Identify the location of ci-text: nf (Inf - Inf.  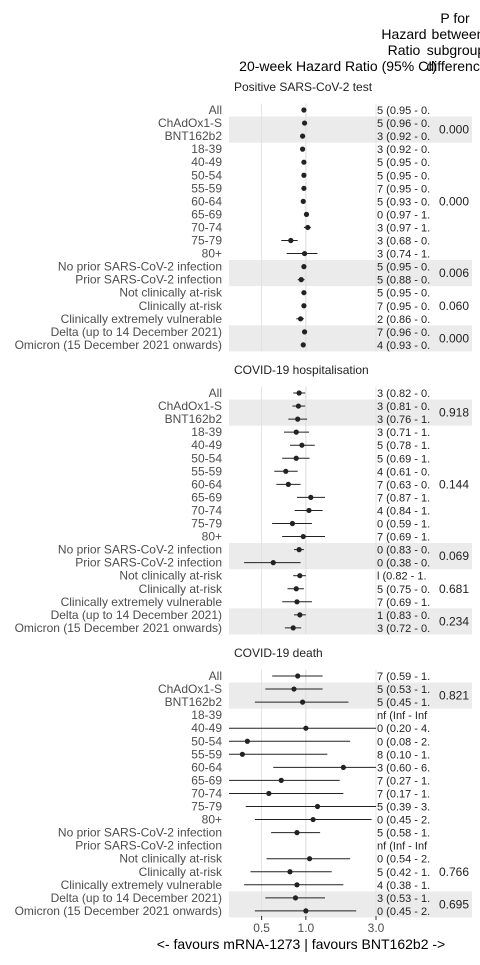
(402, 716).